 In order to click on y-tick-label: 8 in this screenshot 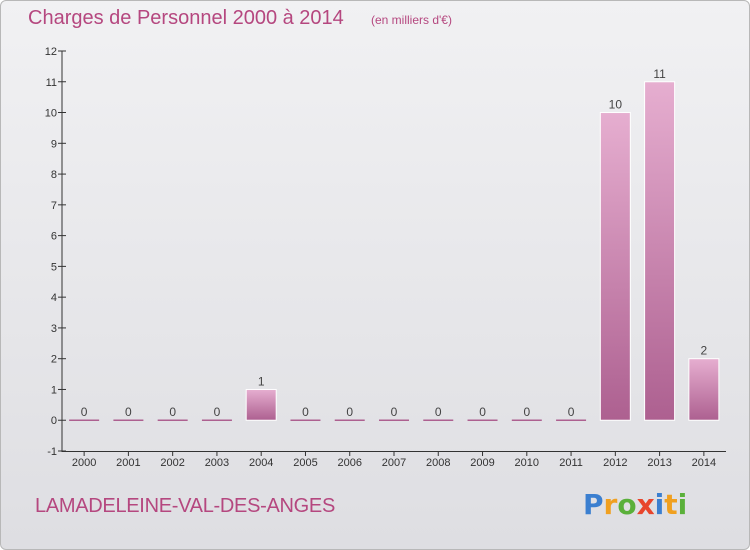, I will do `click(54, 175)`.